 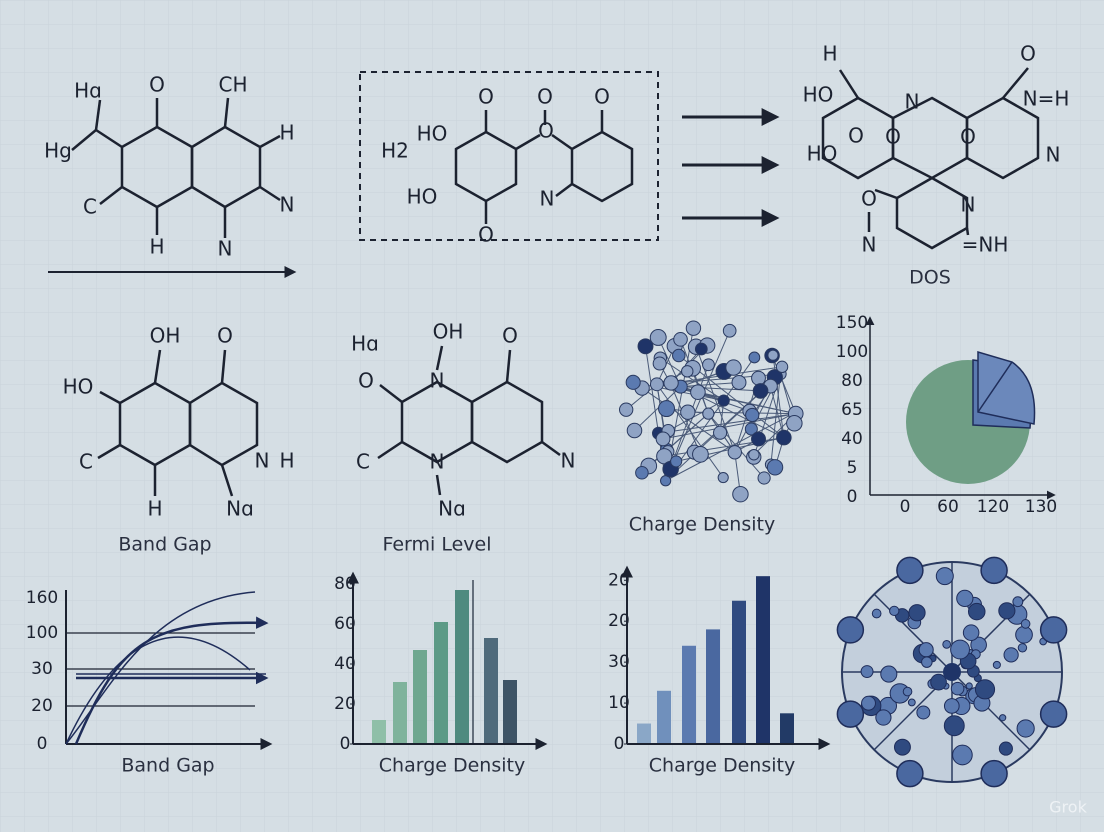 I want to click on watermark: Grok, so click(x=1068, y=807).